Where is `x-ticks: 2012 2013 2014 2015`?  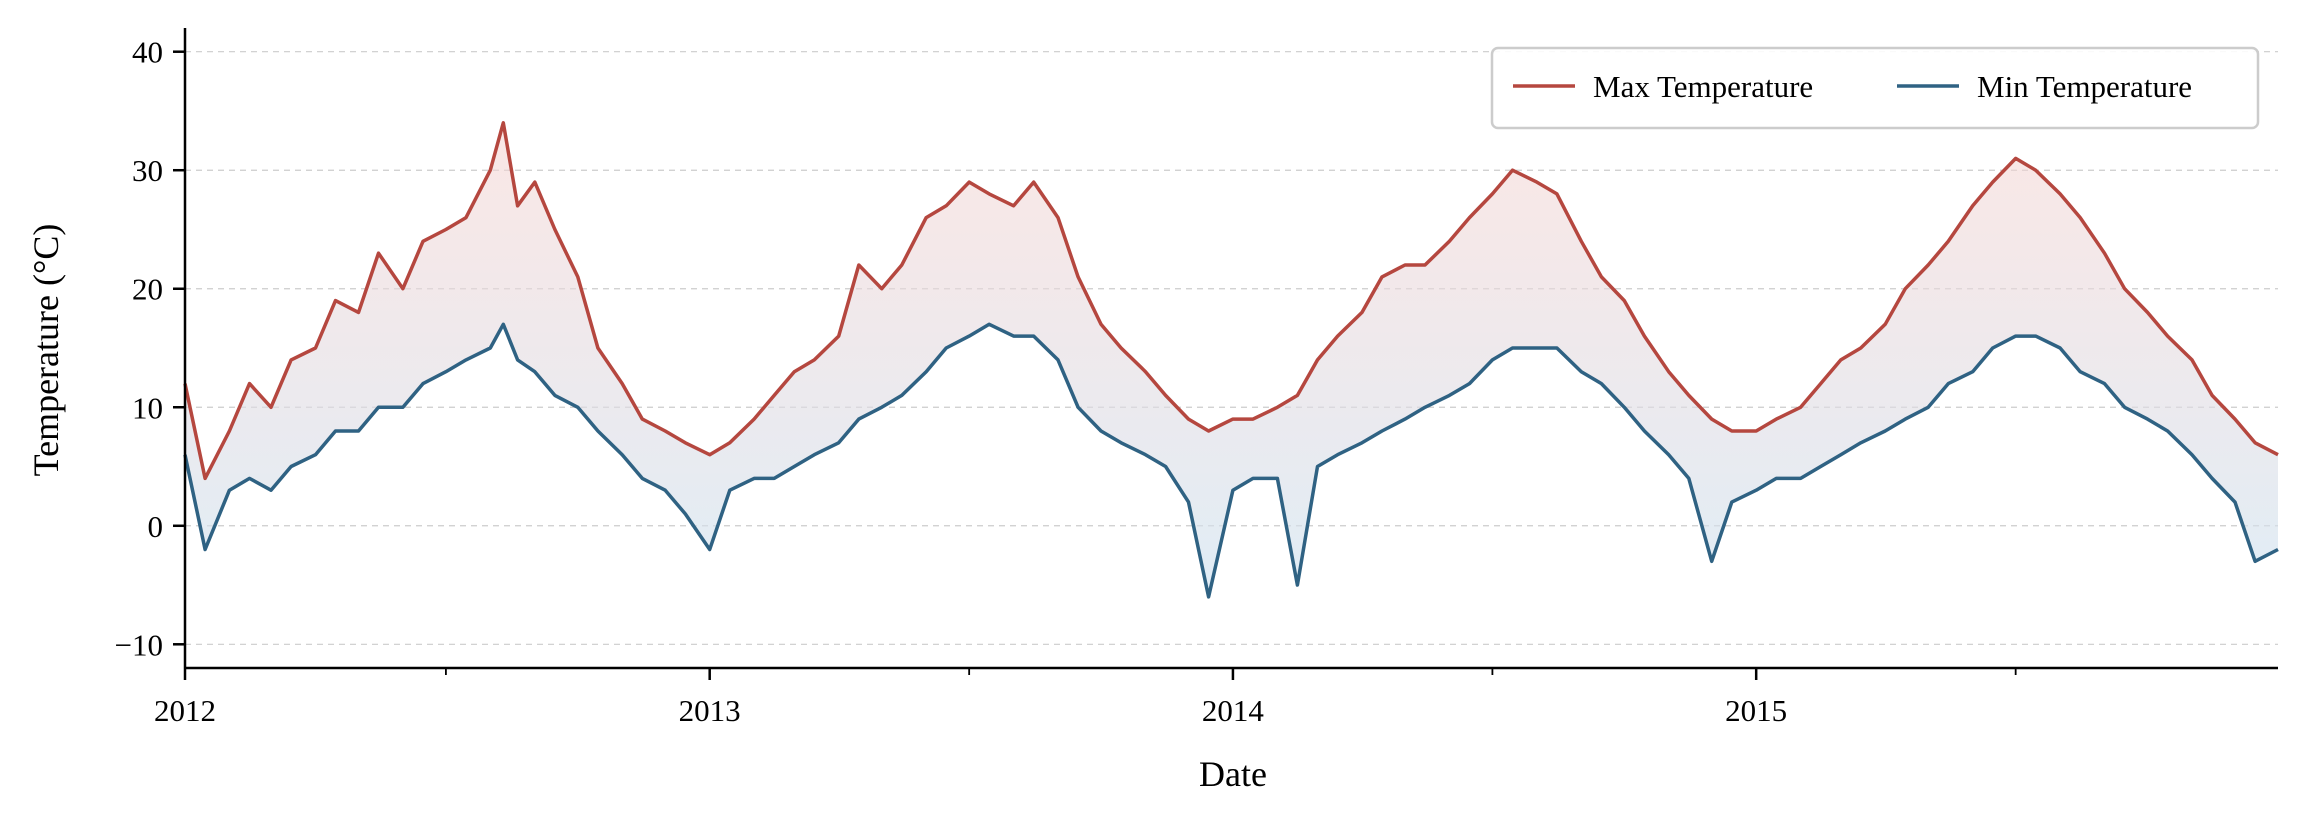
x-ticks: 2012 2013 2014 2015 is located at coordinates (1085, 698).